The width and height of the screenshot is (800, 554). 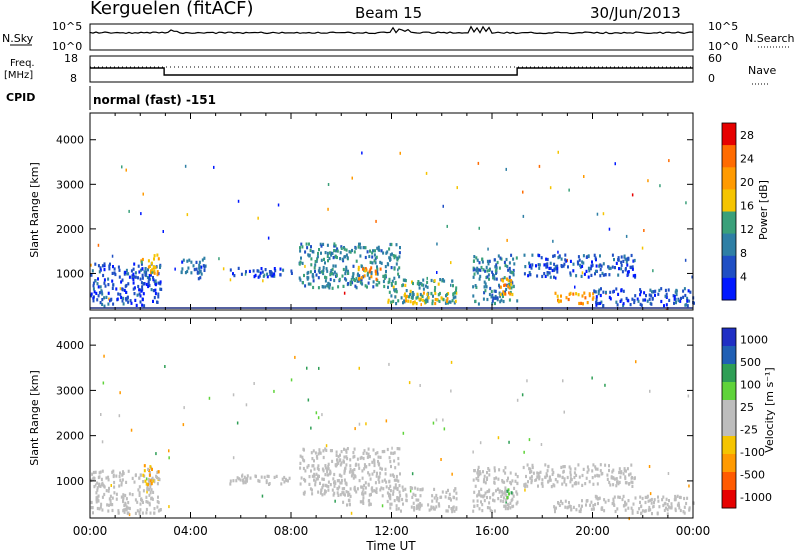 What do you see at coordinates (398, 36) in the screenshot?
I see `noise-panel: N.Sky 10^5 10^0 10^5 10^0 N.Search` at bounding box center [398, 36].